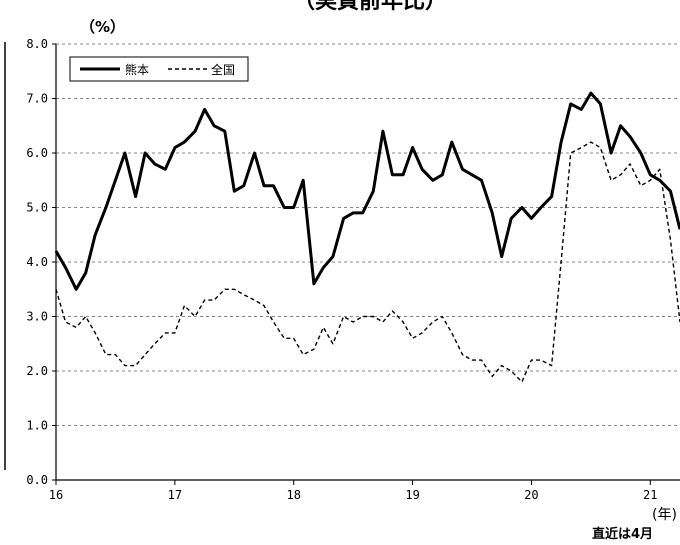 This screenshot has height=545, width=680. I want to click on y-tick-label: 7.0, so click(37, 99).